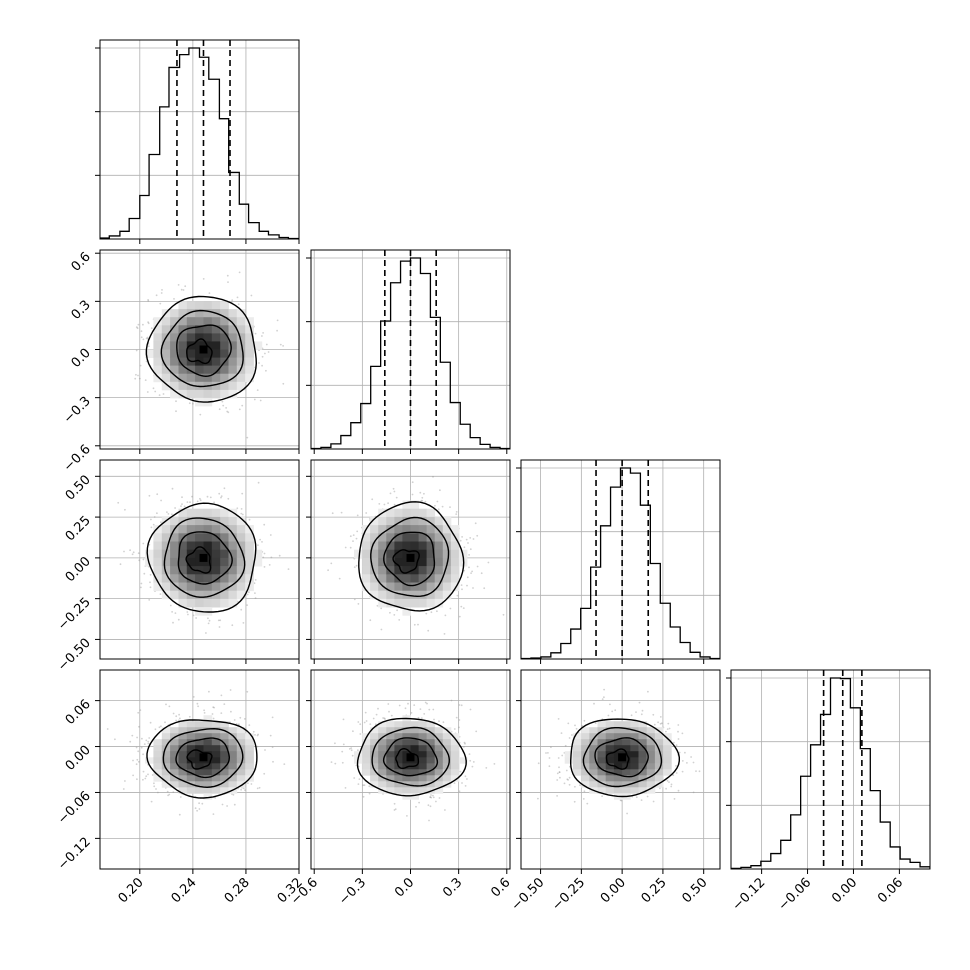 The image size is (970, 970). Describe the element at coordinates (77, 410) in the screenshot. I see `y-tick-label: −0.3` at that location.